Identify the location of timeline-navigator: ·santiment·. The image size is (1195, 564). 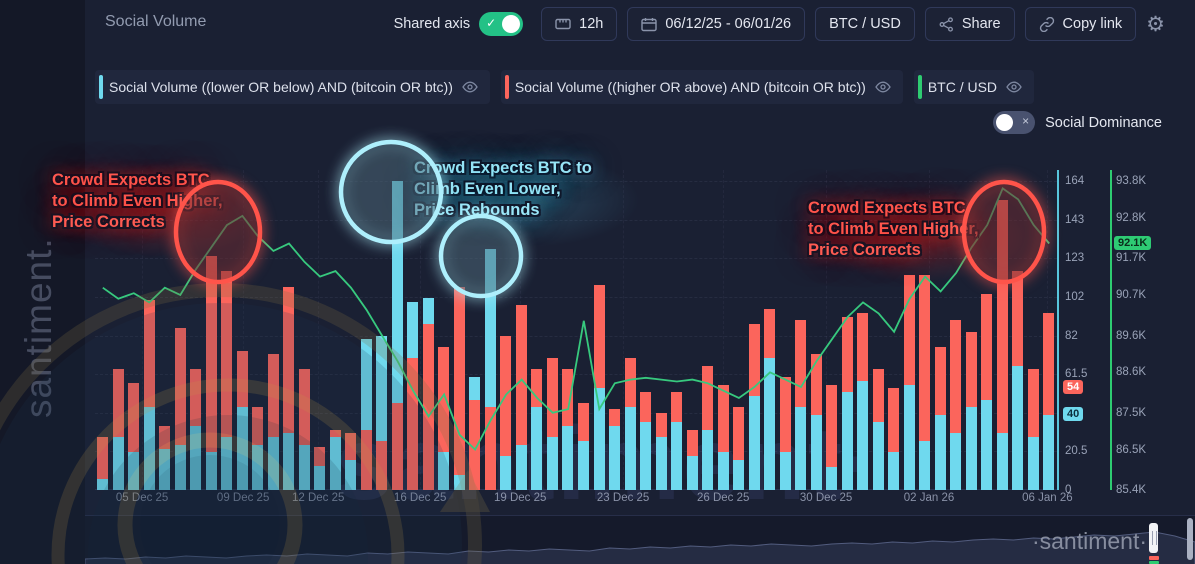
(639, 539).